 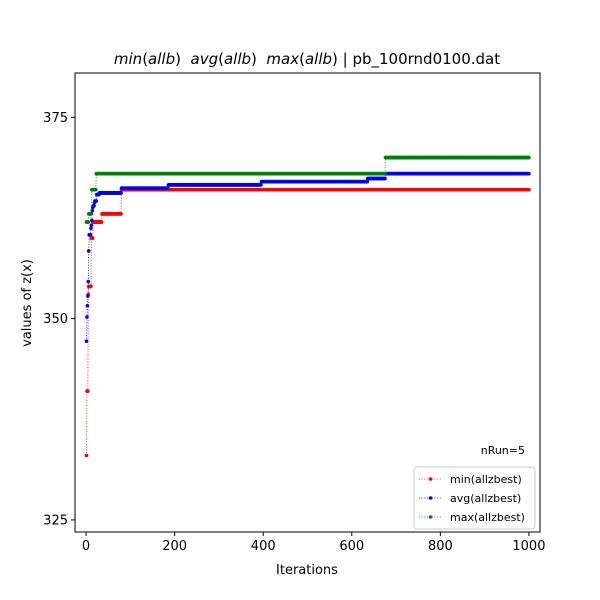 What do you see at coordinates (55, 520) in the screenshot?
I see `y-tick-label: 325` at bounding box center [55, 520].